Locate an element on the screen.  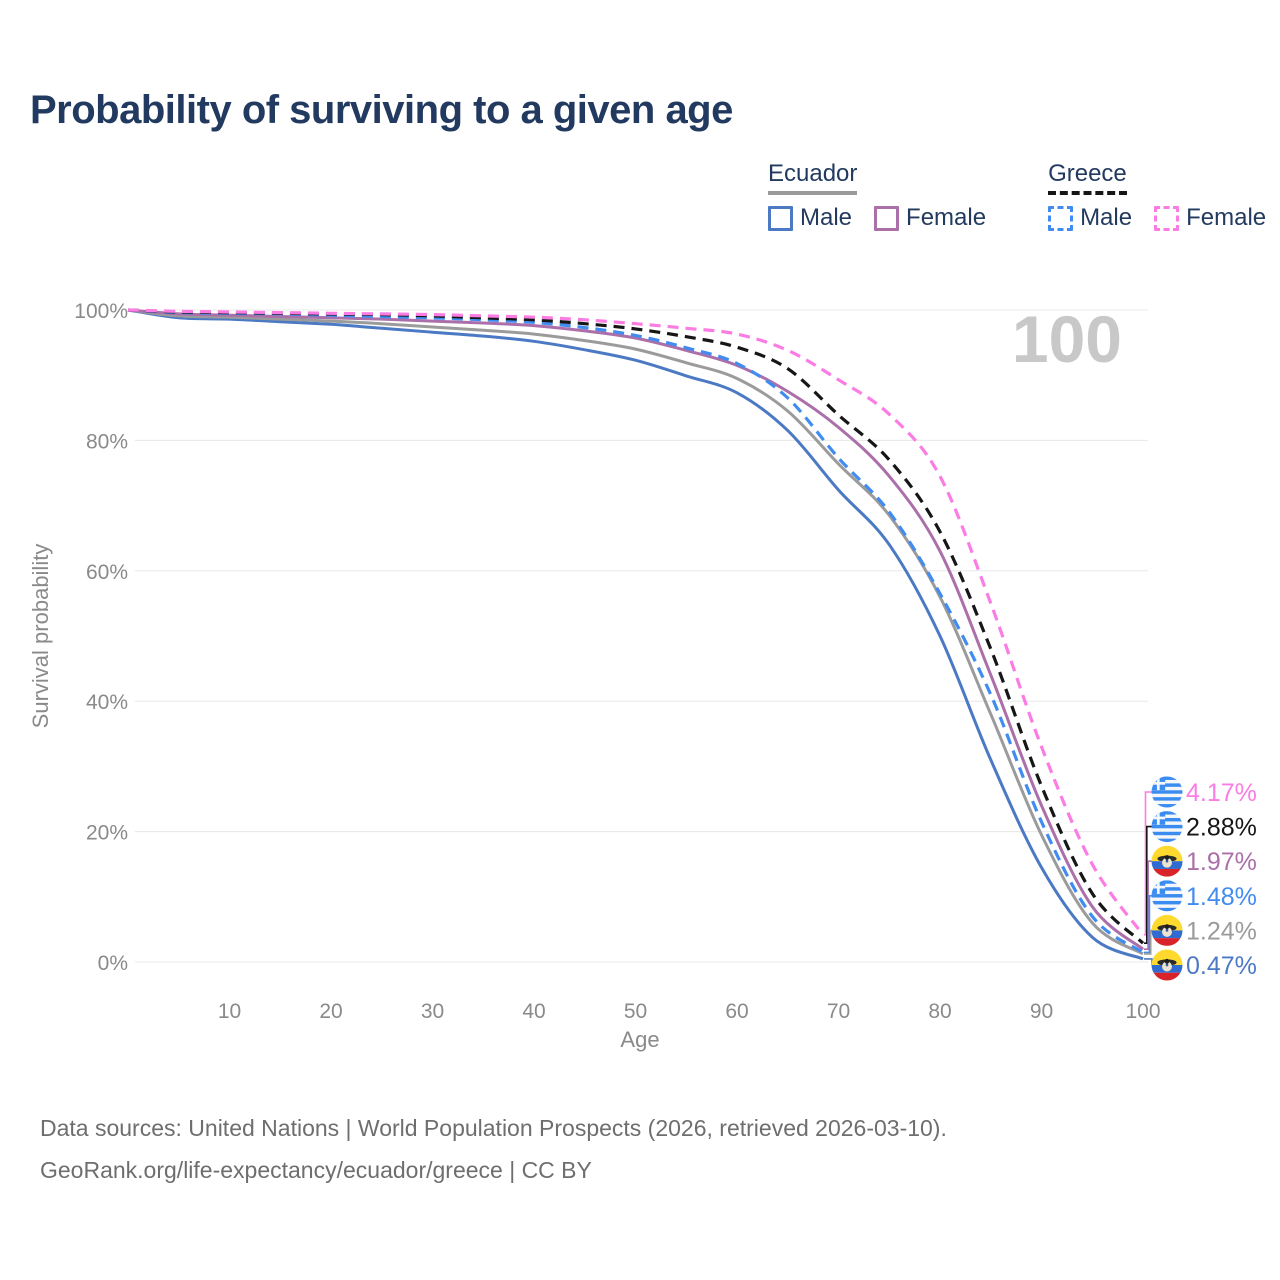
legend-group-greece: Greece Male Female is located at coordinates (1157, 196).